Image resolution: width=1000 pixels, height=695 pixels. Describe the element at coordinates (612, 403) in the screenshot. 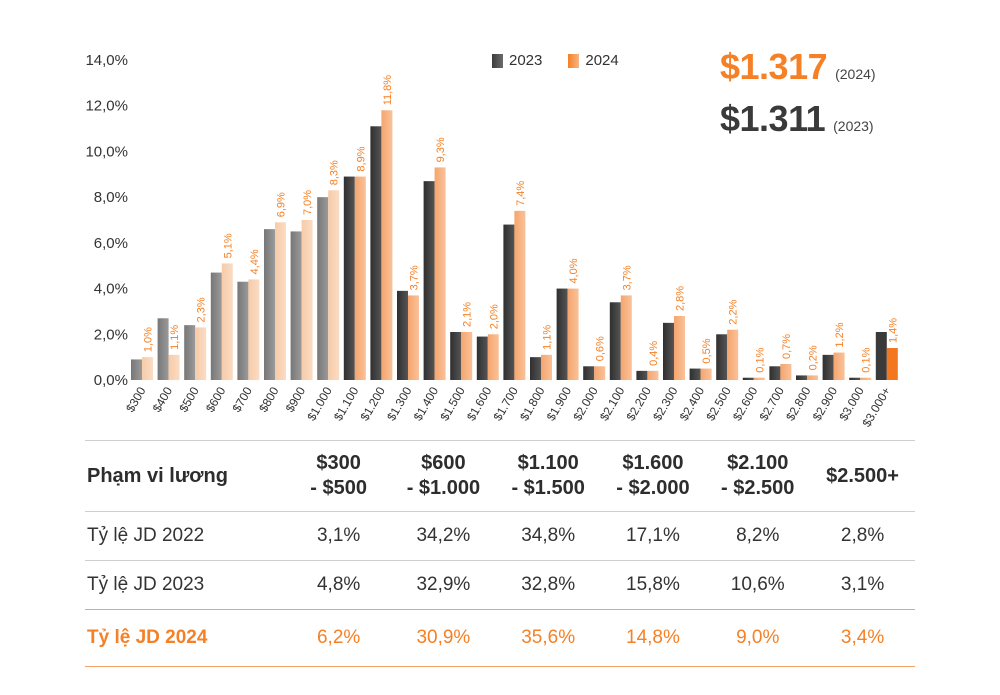

I see `x-tick-label: $2.100` at that location.